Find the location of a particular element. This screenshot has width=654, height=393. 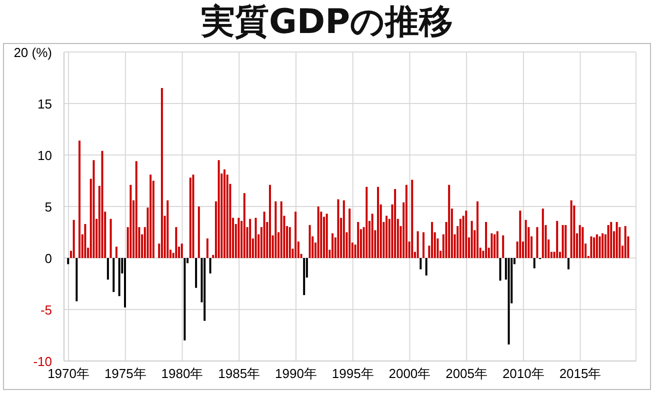

y-tick-label: 5 is located at coordinates (48, 207).